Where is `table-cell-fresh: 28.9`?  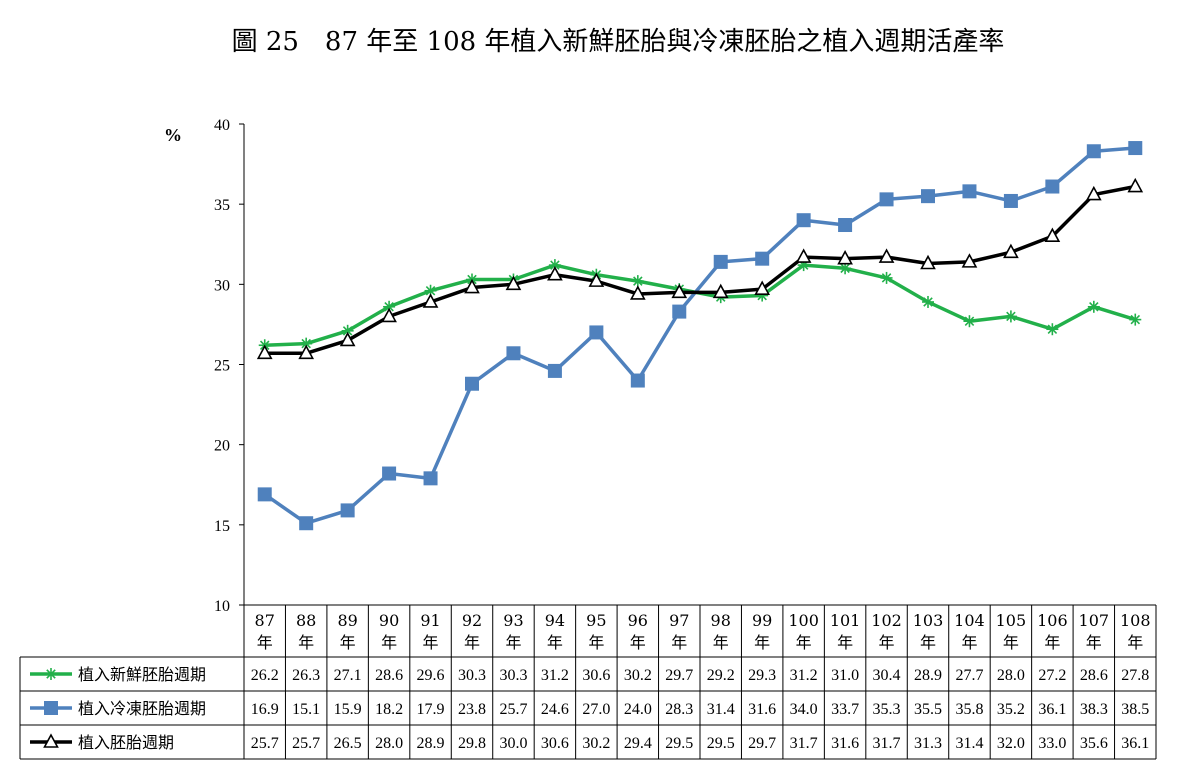 table-cell-fresh: 28.9 is located at coordinates (928, 675).